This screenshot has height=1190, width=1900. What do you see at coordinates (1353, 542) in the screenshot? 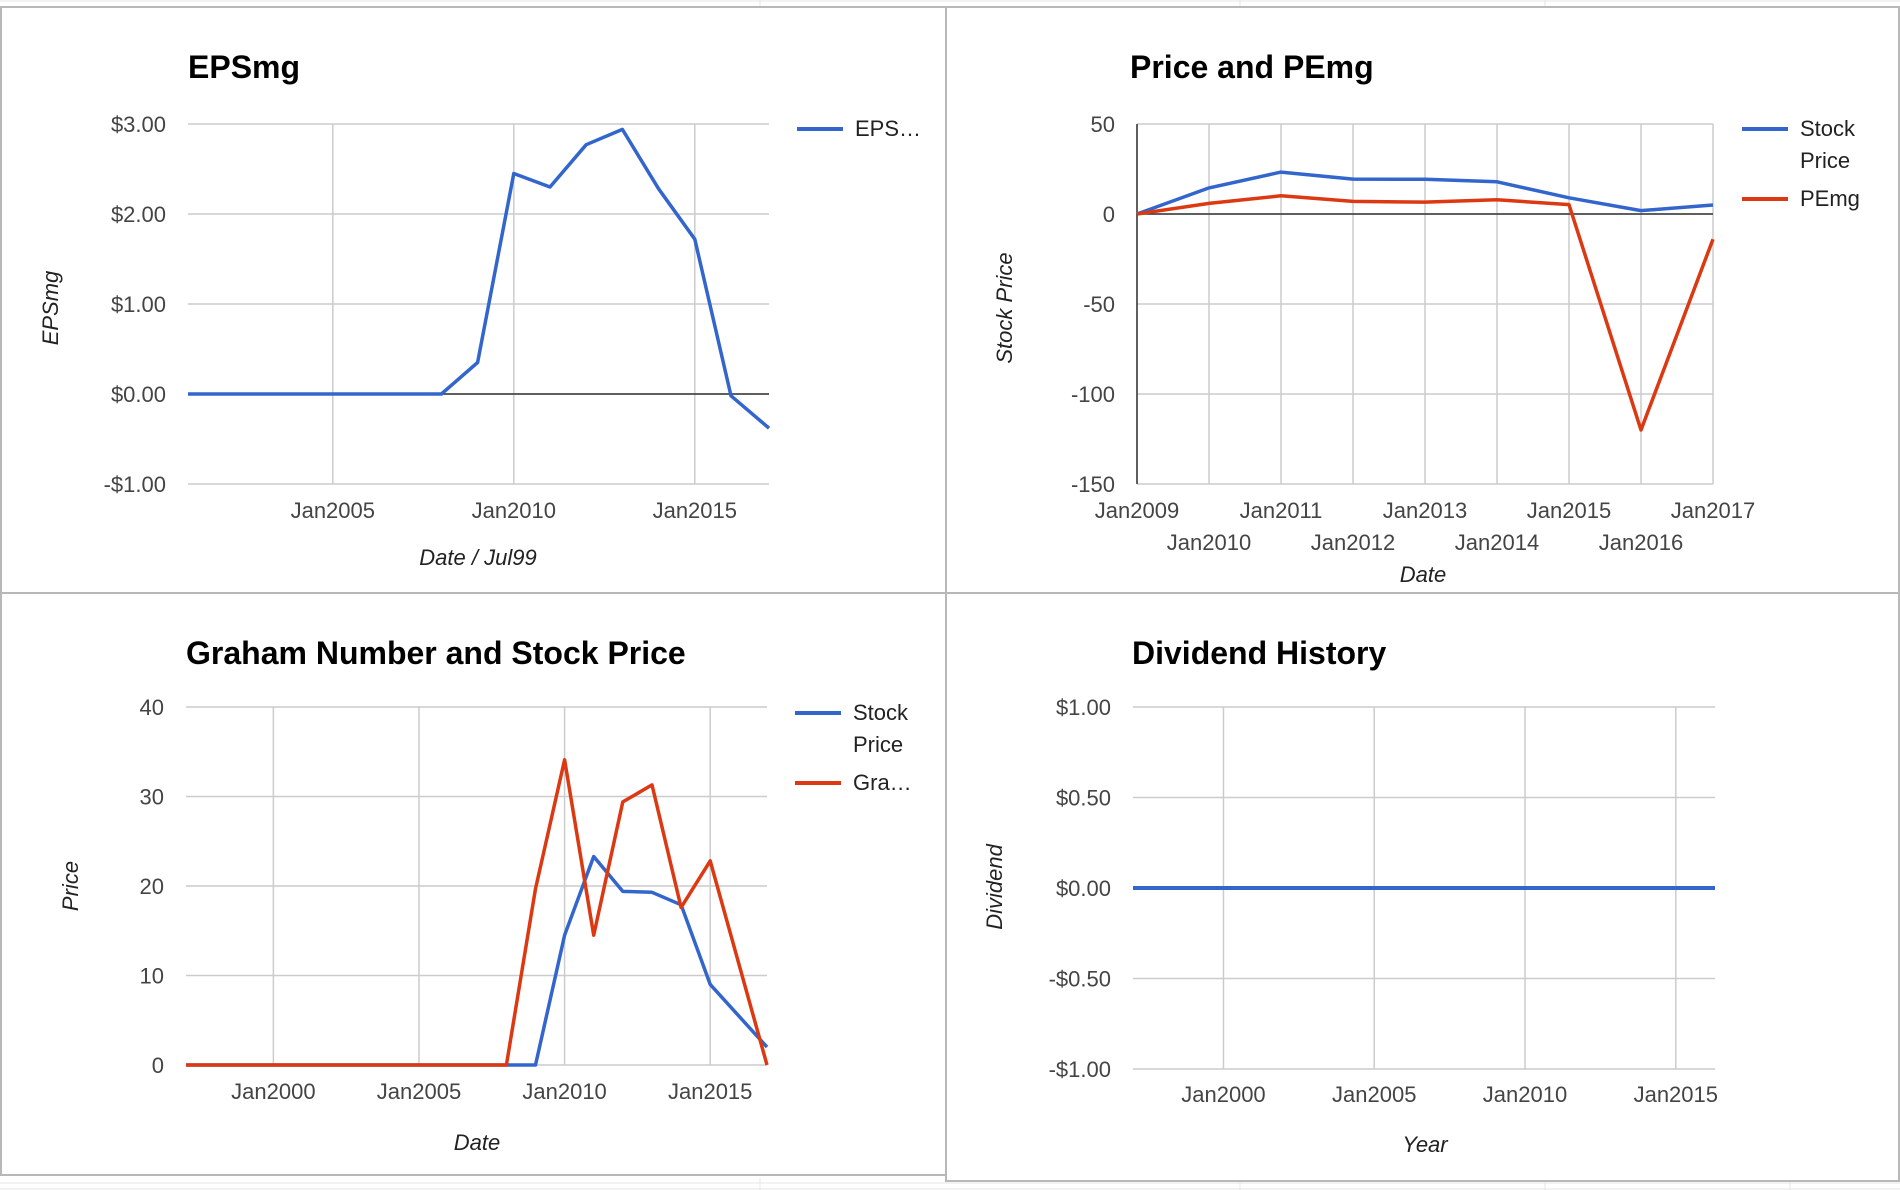
I see `x-tick-label: Jan2012` at bounding box center [1353, 542].